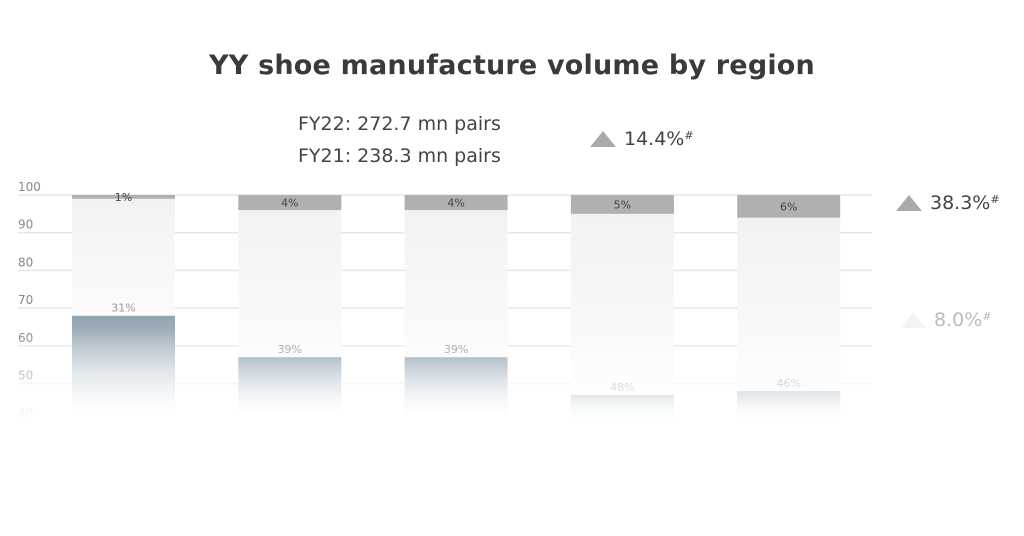 This screenshot has height=536, width=1024. I want to click on data-label: 31%, so click(123, 308).